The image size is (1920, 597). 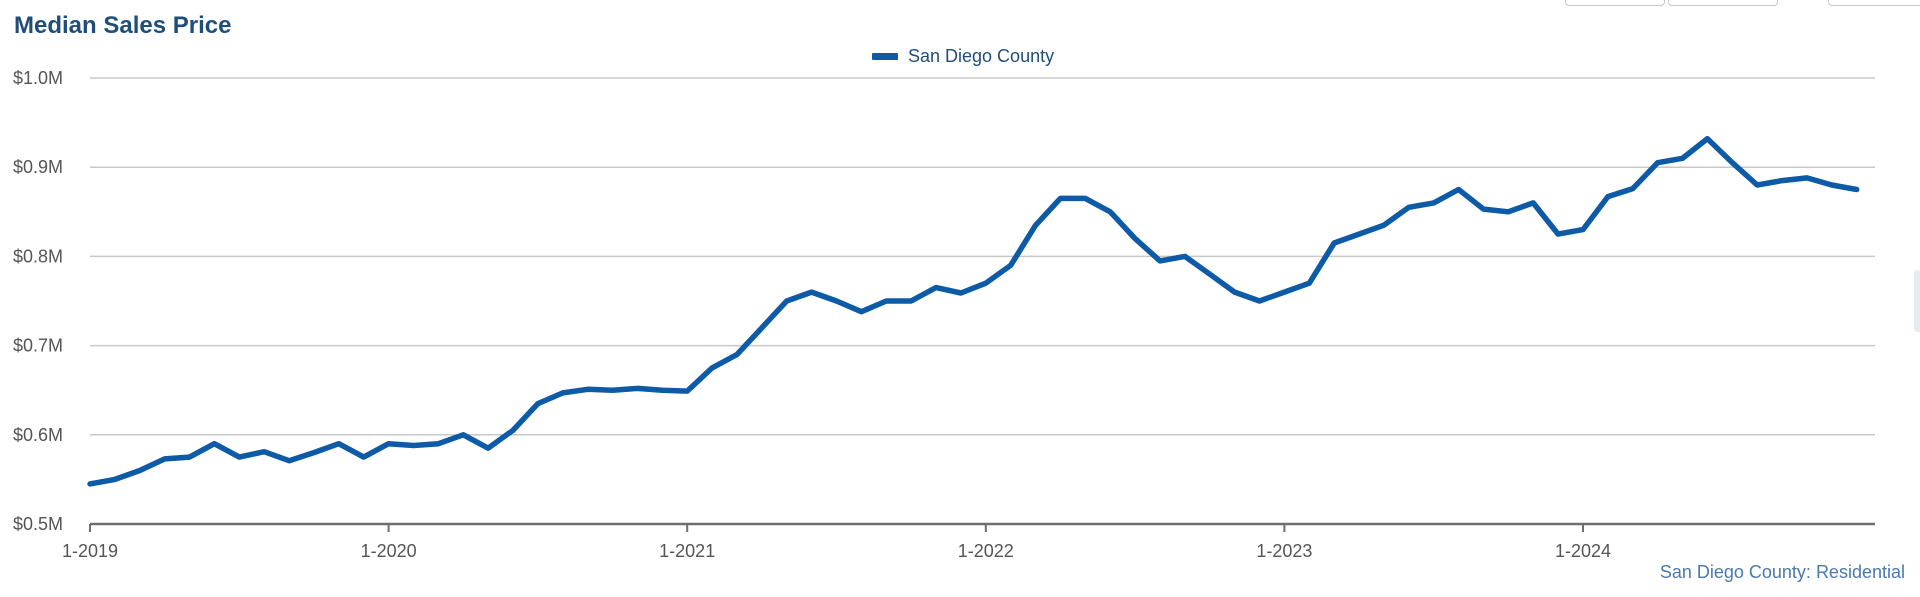 What do you see at coordinates (1782, 572) in the screenshot?
I see `source-label: San Diego County: Residential` at bounding box center [1782, 572].